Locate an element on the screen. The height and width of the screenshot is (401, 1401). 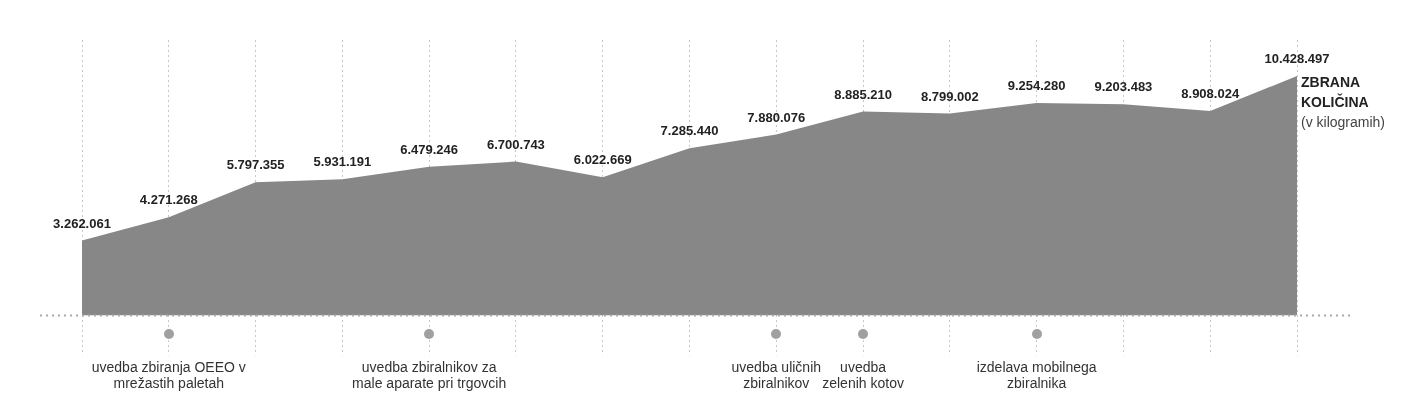
x-tick-label: uvedba zbiralnikov za male aparate pri trgovcih is located at coordinates (429, 375).